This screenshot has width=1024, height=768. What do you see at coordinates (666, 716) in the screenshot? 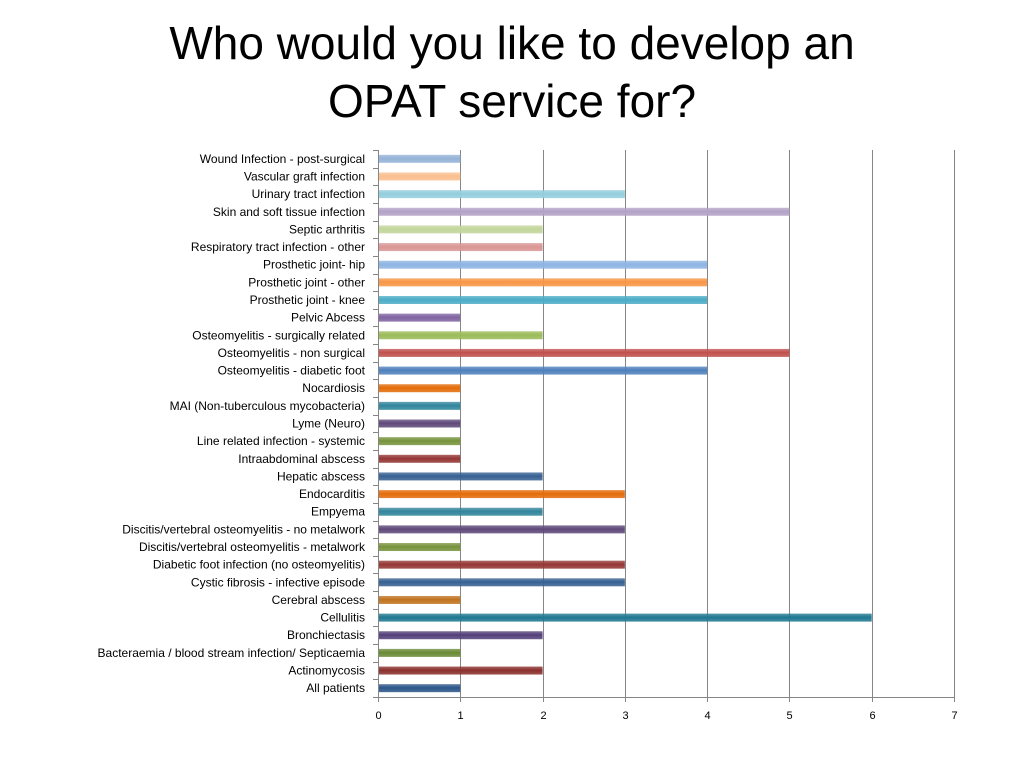
I see `tick-labels: 0 1 2 3 4 5 6 7` at bounding box center [666, 716].